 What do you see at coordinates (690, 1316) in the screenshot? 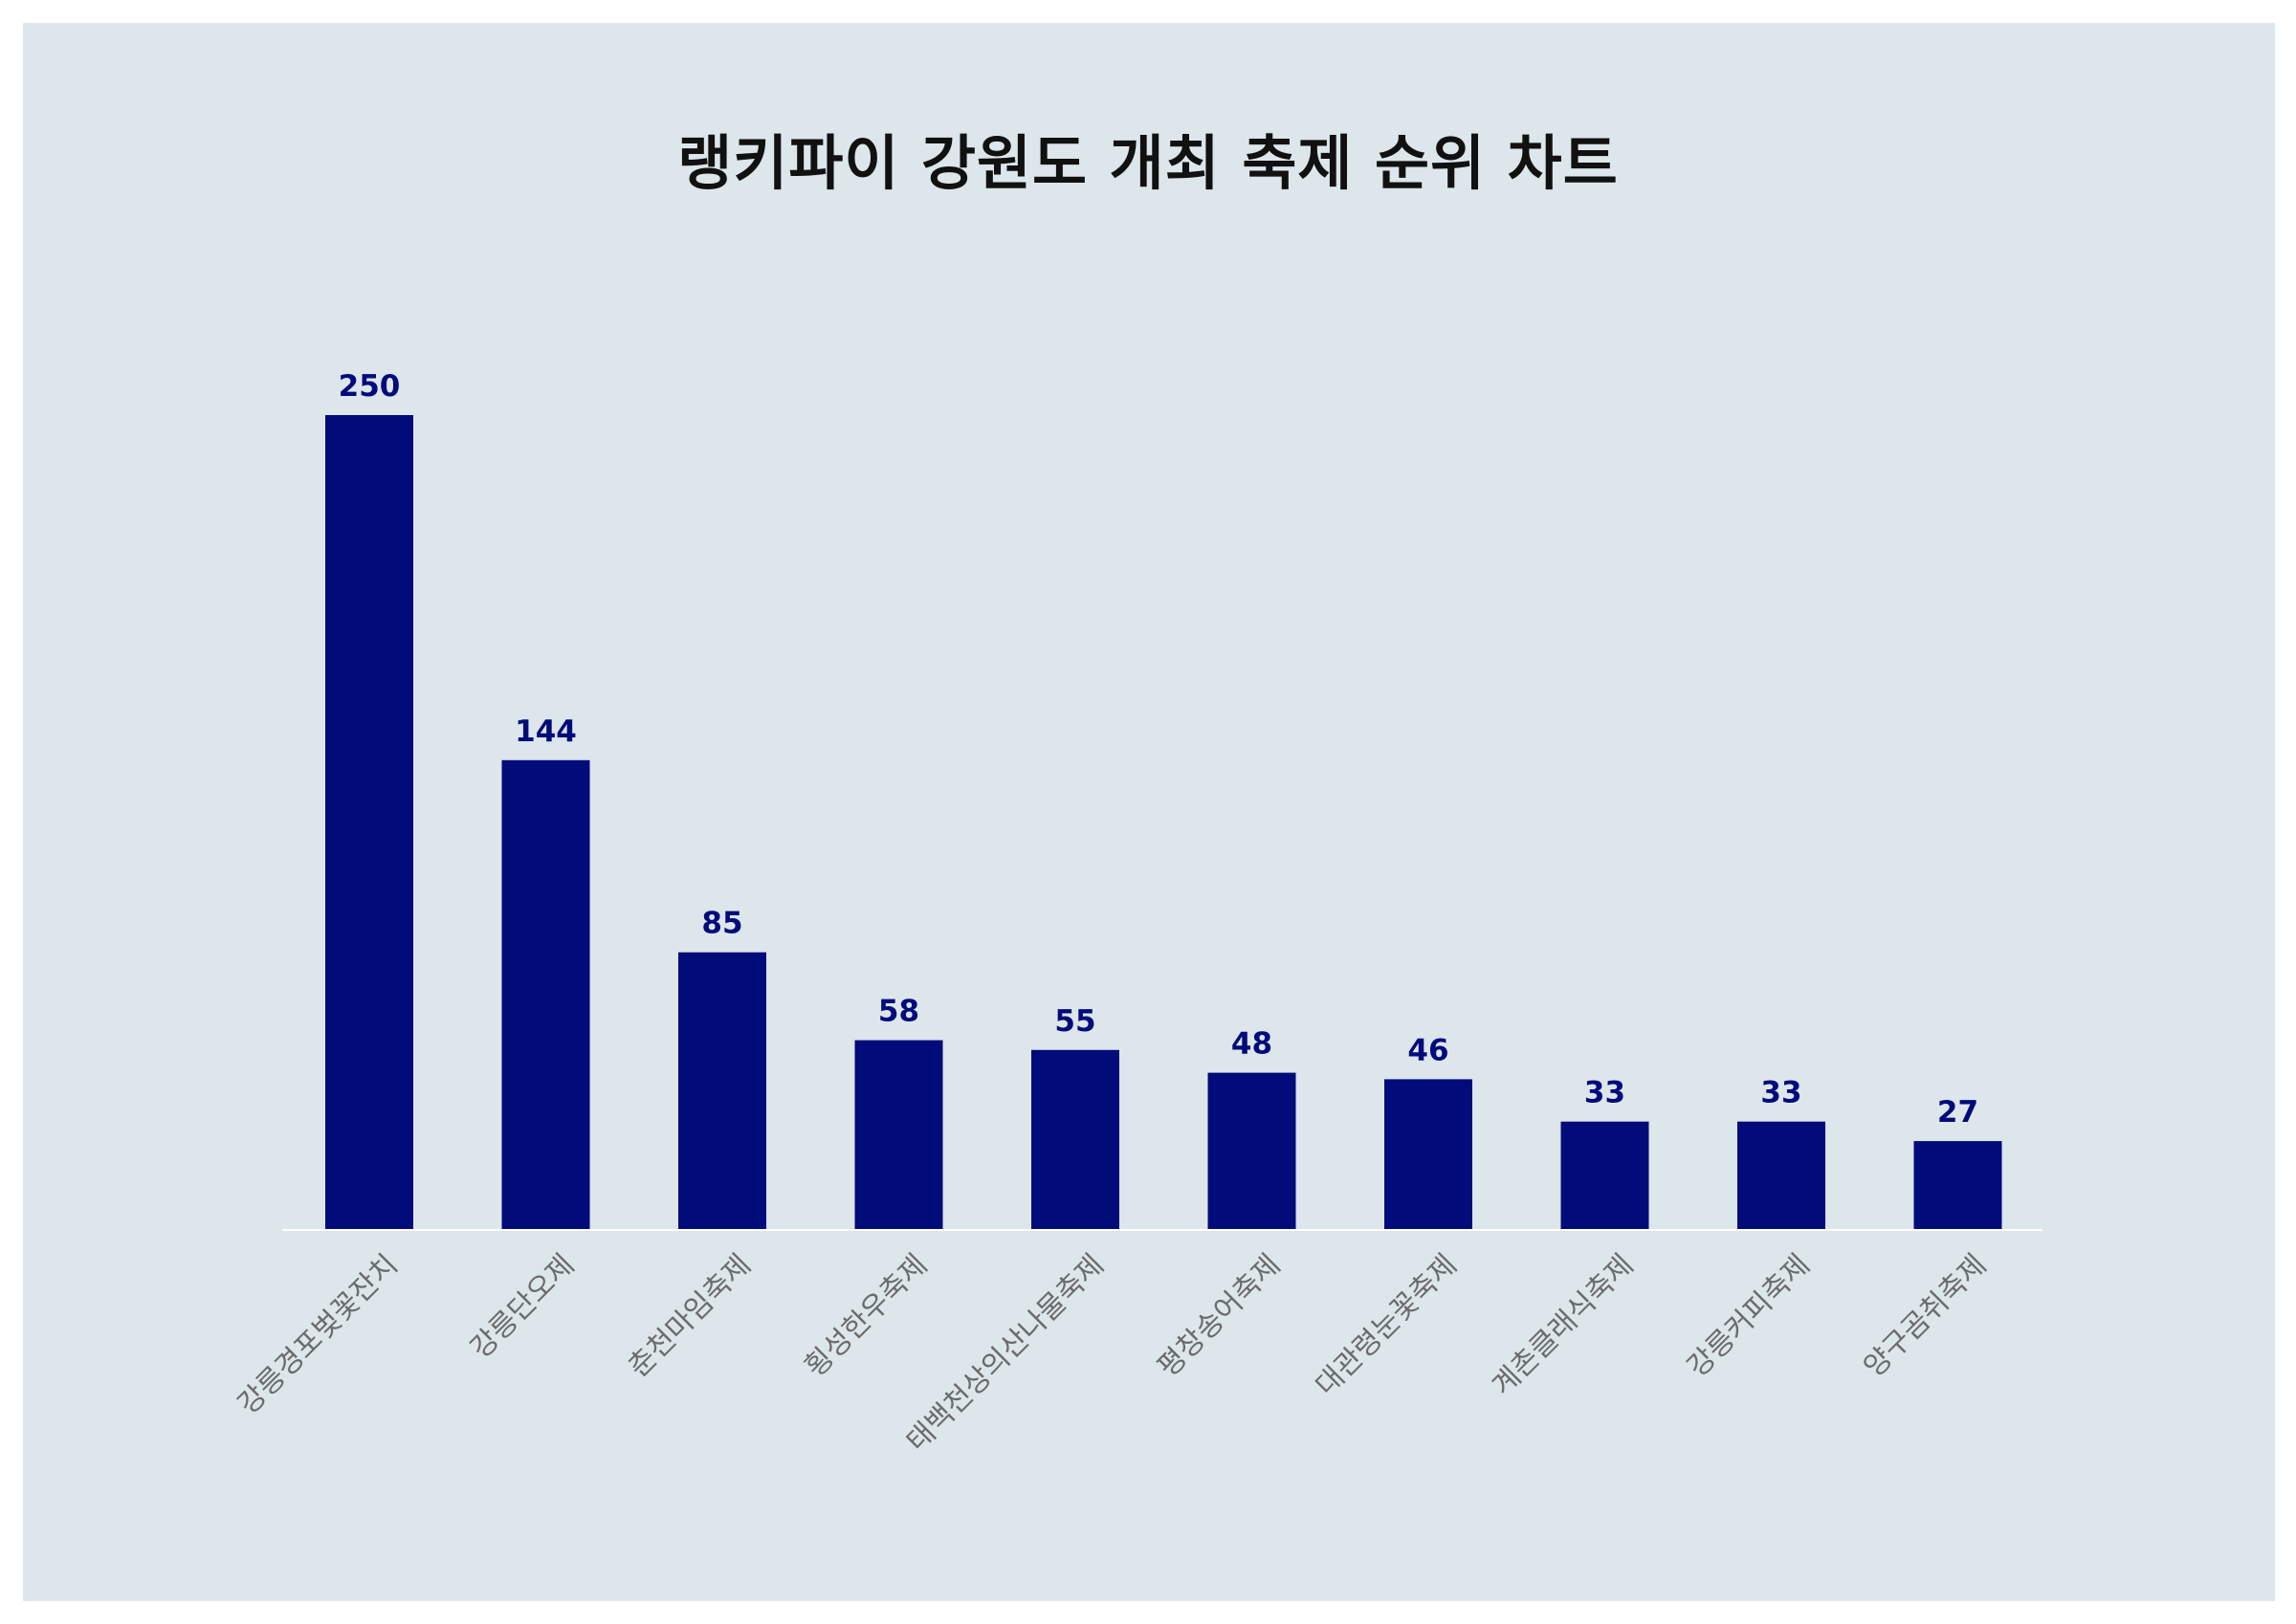
I see `x-tick-label-3: 춘천마임축제` at bounding box center [690, 1316].